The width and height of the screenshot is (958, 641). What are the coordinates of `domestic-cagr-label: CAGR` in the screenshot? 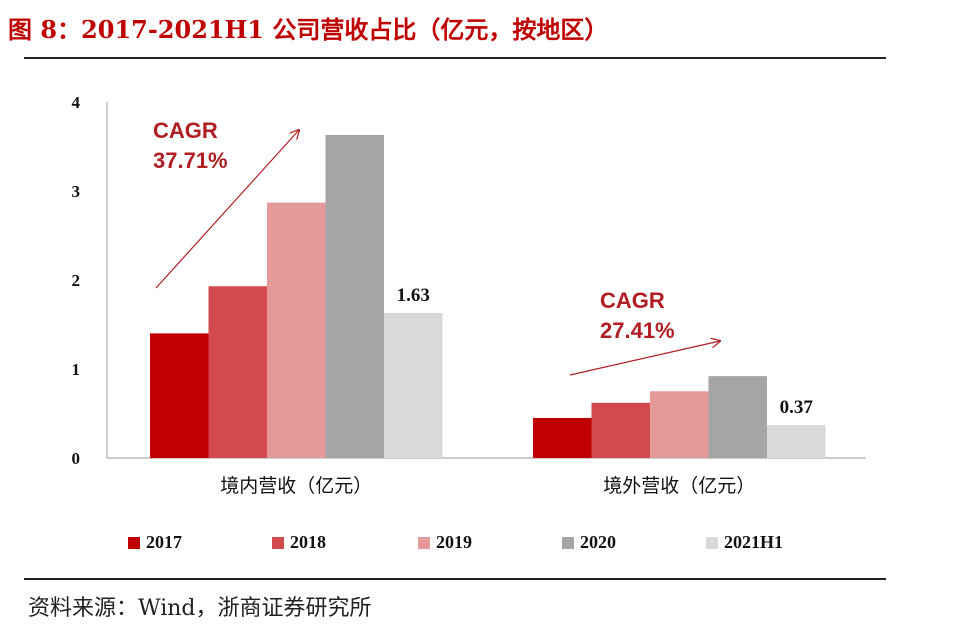 It's located at (185, 130).